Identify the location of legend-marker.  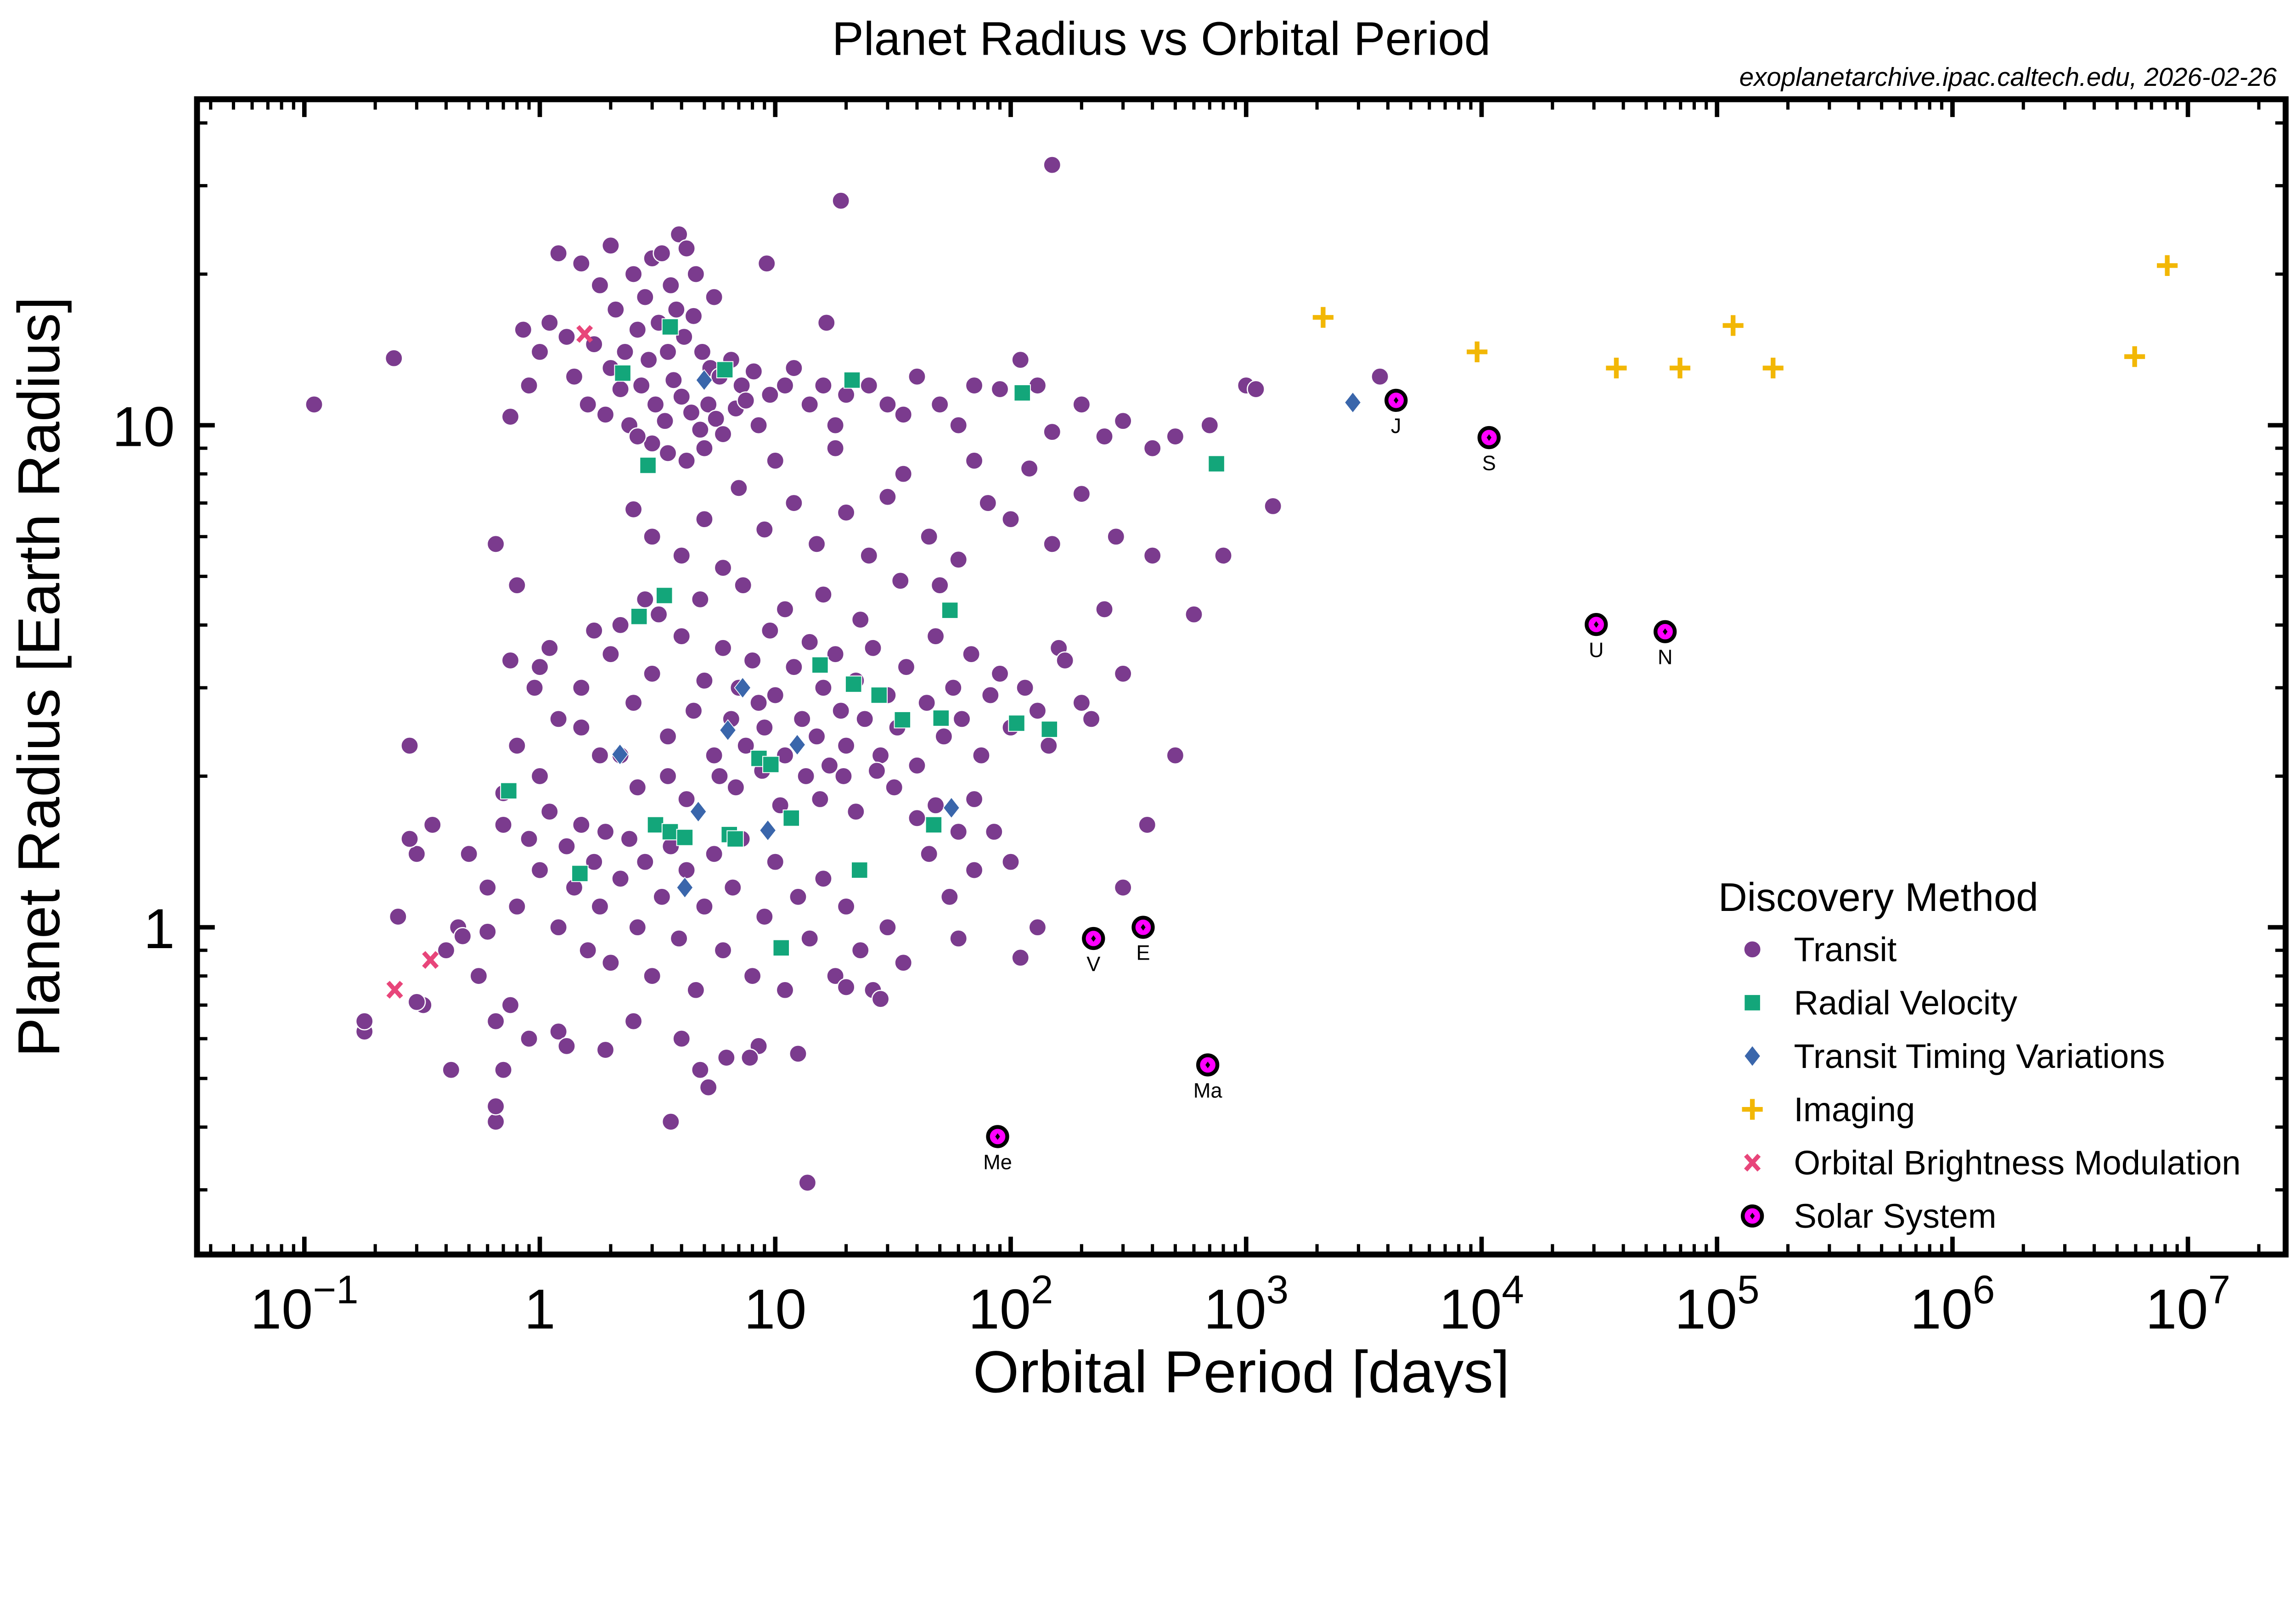
(1752, 1109).